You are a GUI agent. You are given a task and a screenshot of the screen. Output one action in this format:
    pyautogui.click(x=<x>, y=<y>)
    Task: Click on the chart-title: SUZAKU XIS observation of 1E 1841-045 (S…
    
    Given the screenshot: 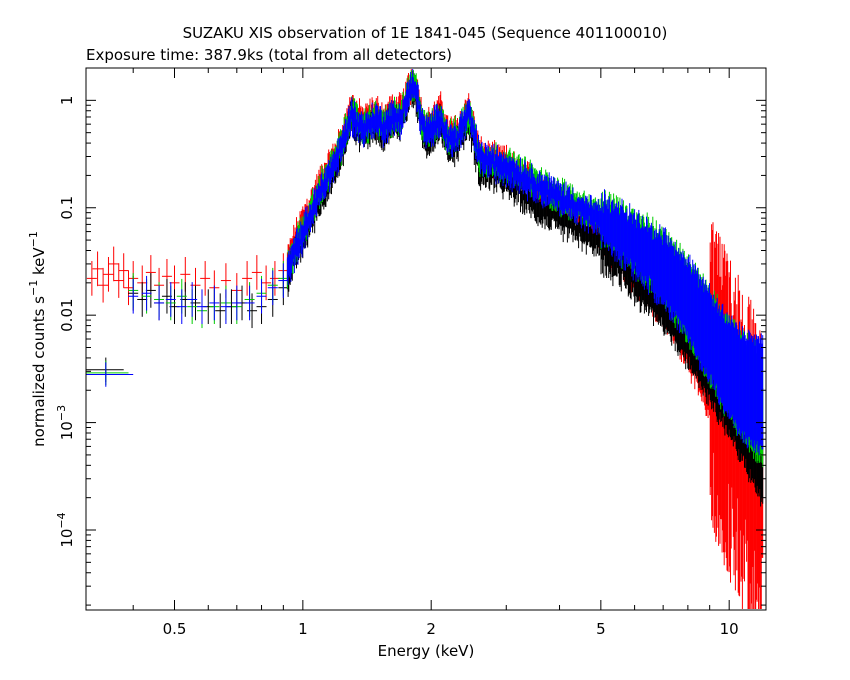 What is the action you would take?
    pyautogui.click(x=425, y=33)
    